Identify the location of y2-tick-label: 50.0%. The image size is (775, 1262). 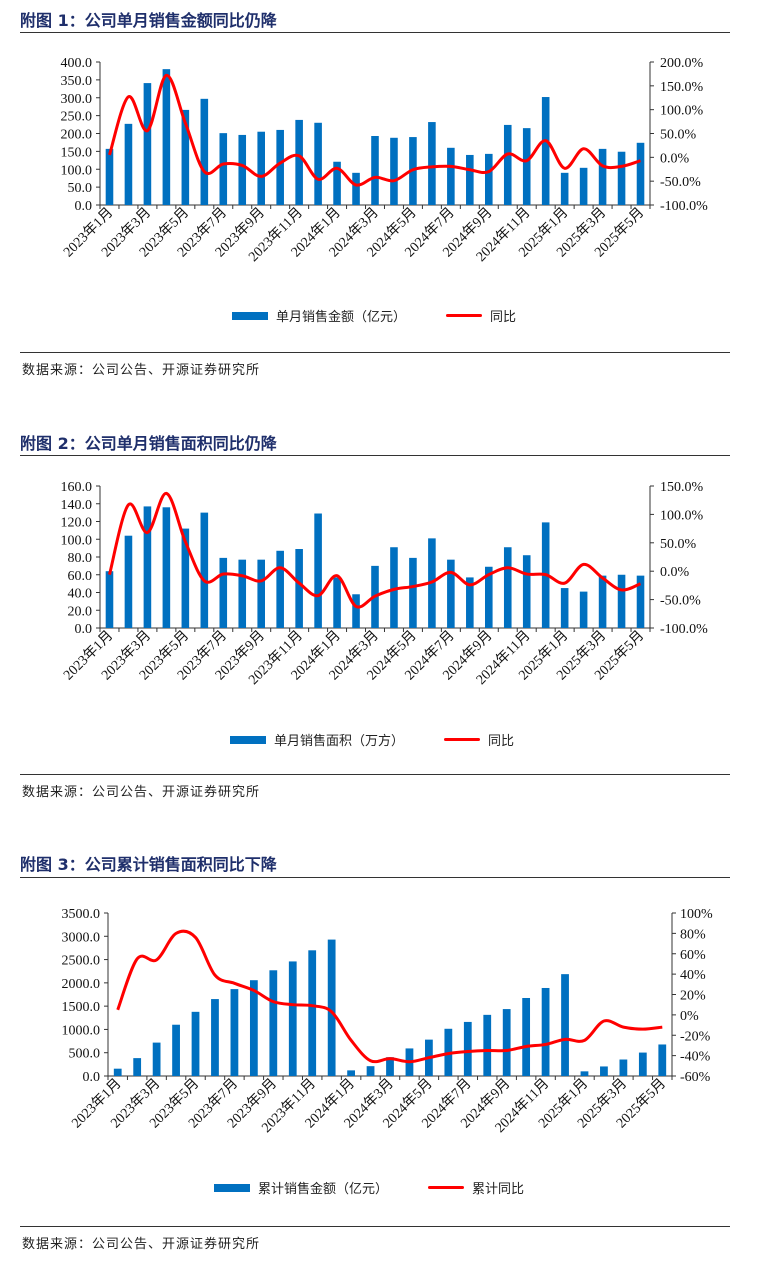
(678, 544).